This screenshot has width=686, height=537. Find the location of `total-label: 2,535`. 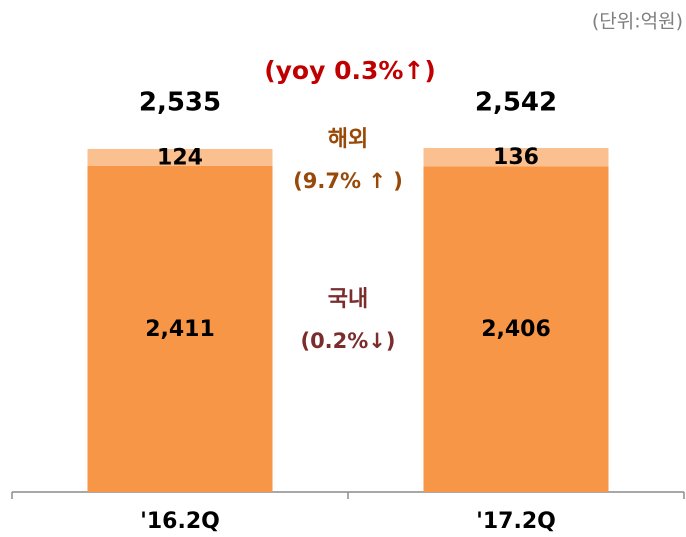

total-label: 2,535 is located at coordinates (180, 103).